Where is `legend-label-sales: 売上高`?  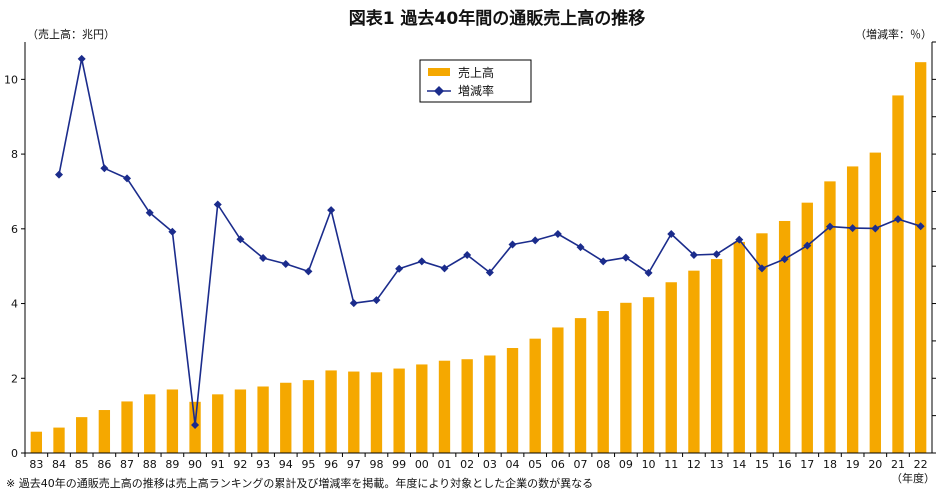
legend-label-sales: 売上高 is located at coordinates (476, 72).